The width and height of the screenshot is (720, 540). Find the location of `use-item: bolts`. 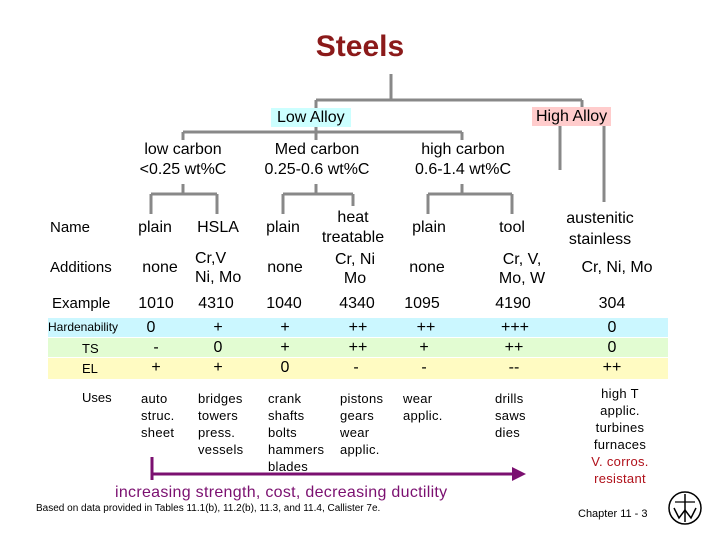

use-item: bolts is located at coordinates (282, 432).